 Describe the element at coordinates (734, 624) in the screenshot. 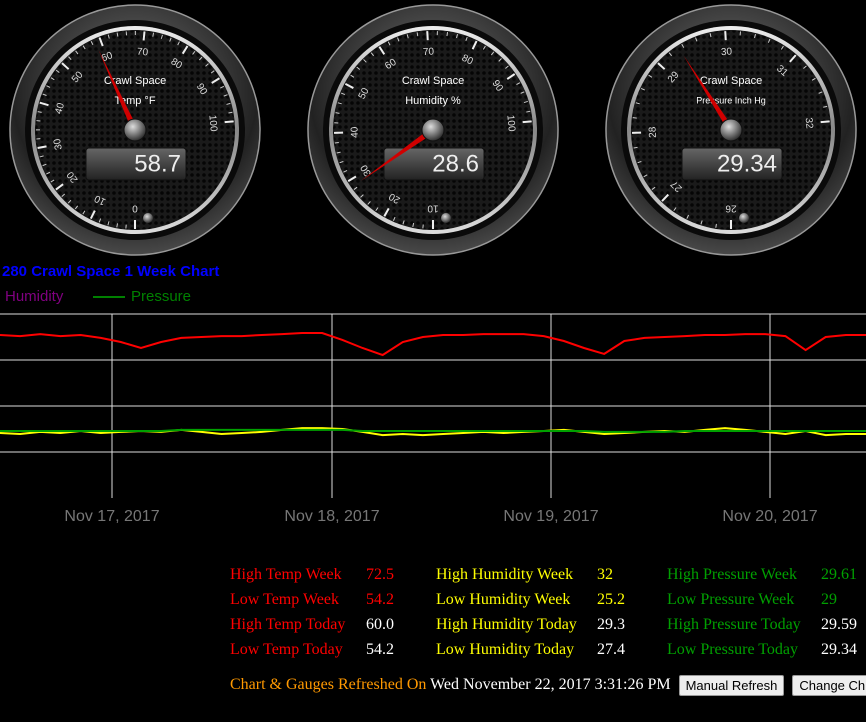

I see `stat-label: High Pressure Today` at that location.